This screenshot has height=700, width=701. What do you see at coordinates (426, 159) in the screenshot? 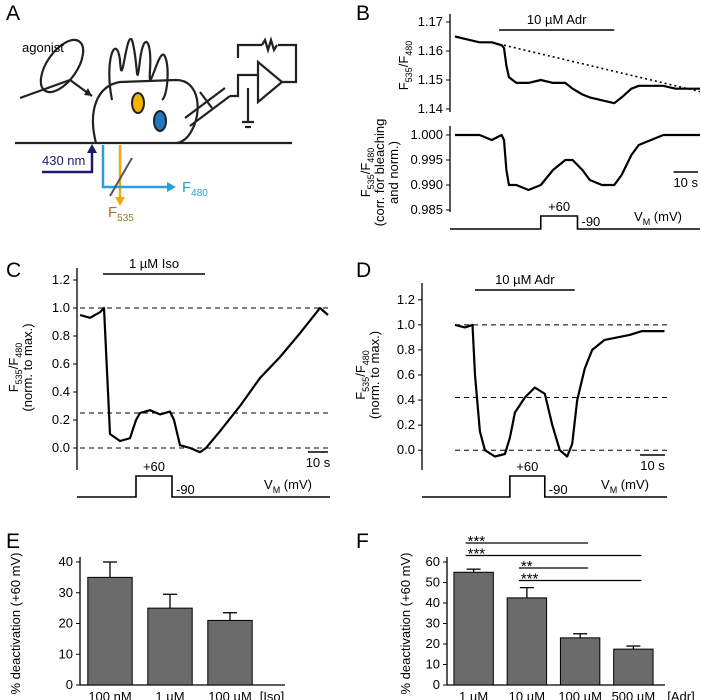
I see `y-tick-label: 0.995` at bounding box center [426, 159].